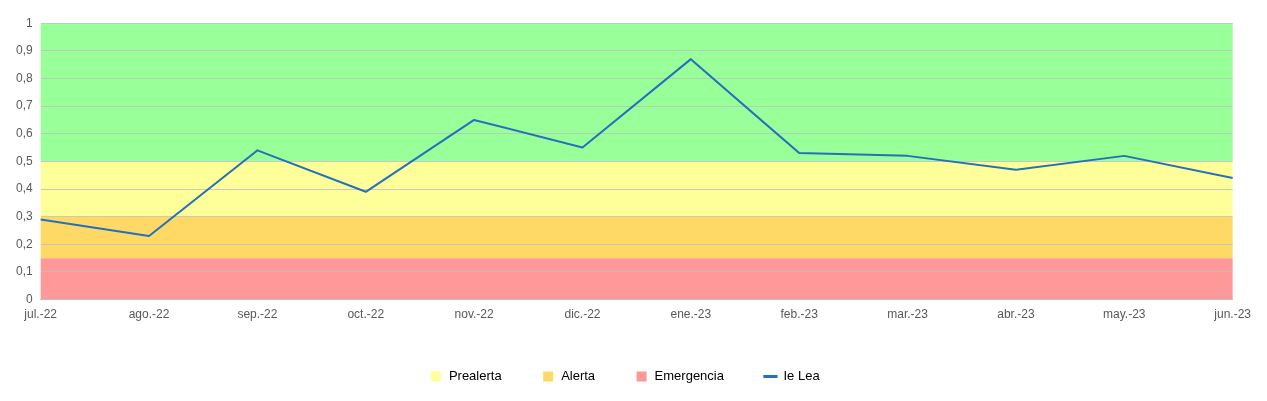  Describe the element at coordinates (29, 22) in the screenshot. I see `y-tick-label: 1` at that location.